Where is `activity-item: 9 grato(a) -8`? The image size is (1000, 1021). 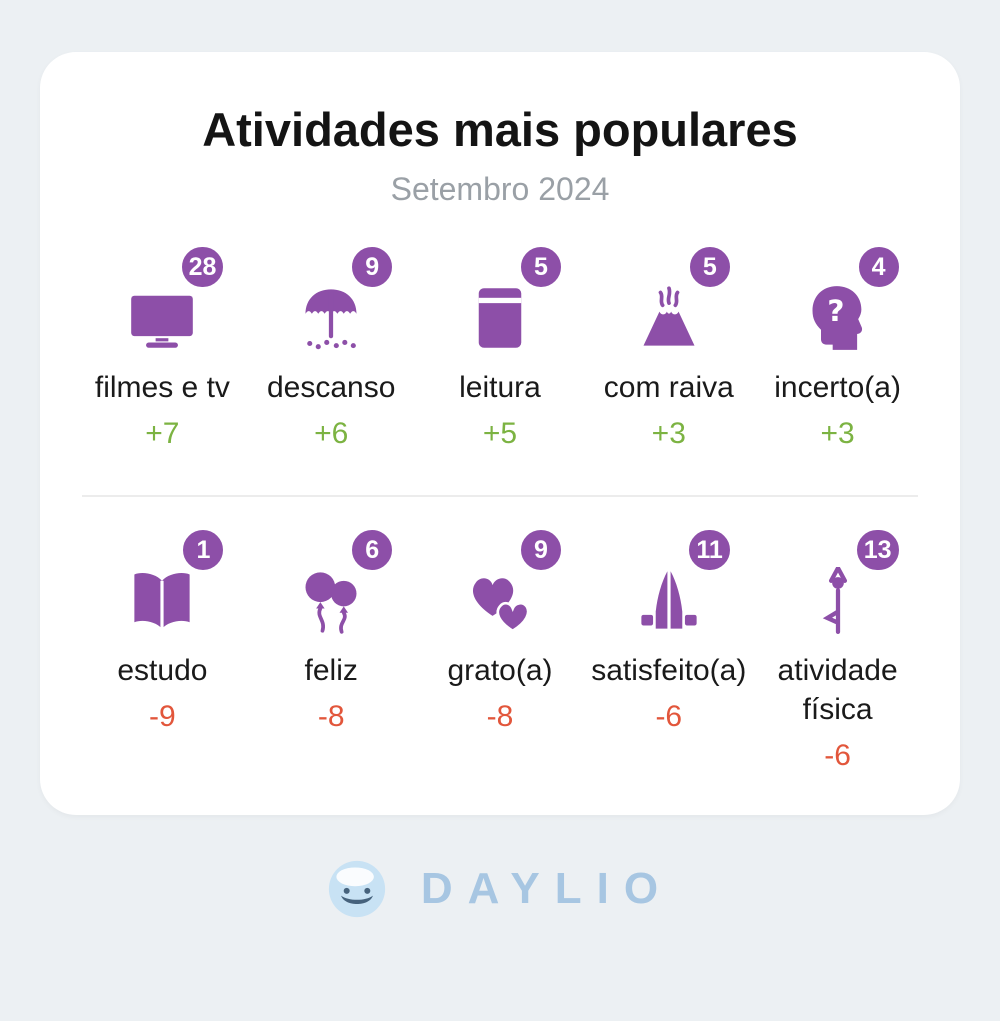 activity-item: 9 grato(a) -8 is located at coordinates (500, 650).